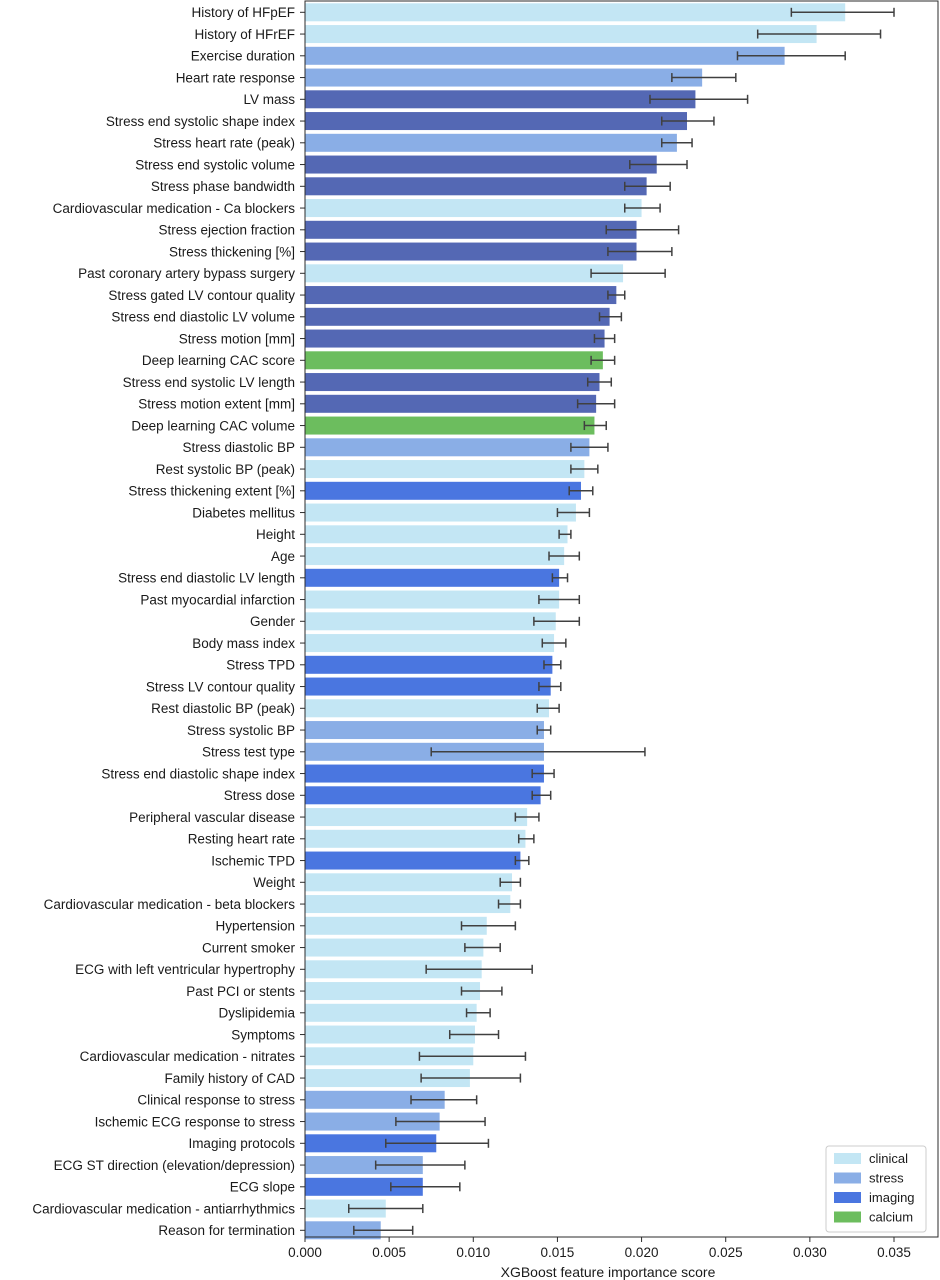 The image size is (940, 1280). What do you see at coordinates (206, 578) in the screenshot?
I see `y-tick-label: Stress end diastolic LV length` at bounding box center [206, 578].